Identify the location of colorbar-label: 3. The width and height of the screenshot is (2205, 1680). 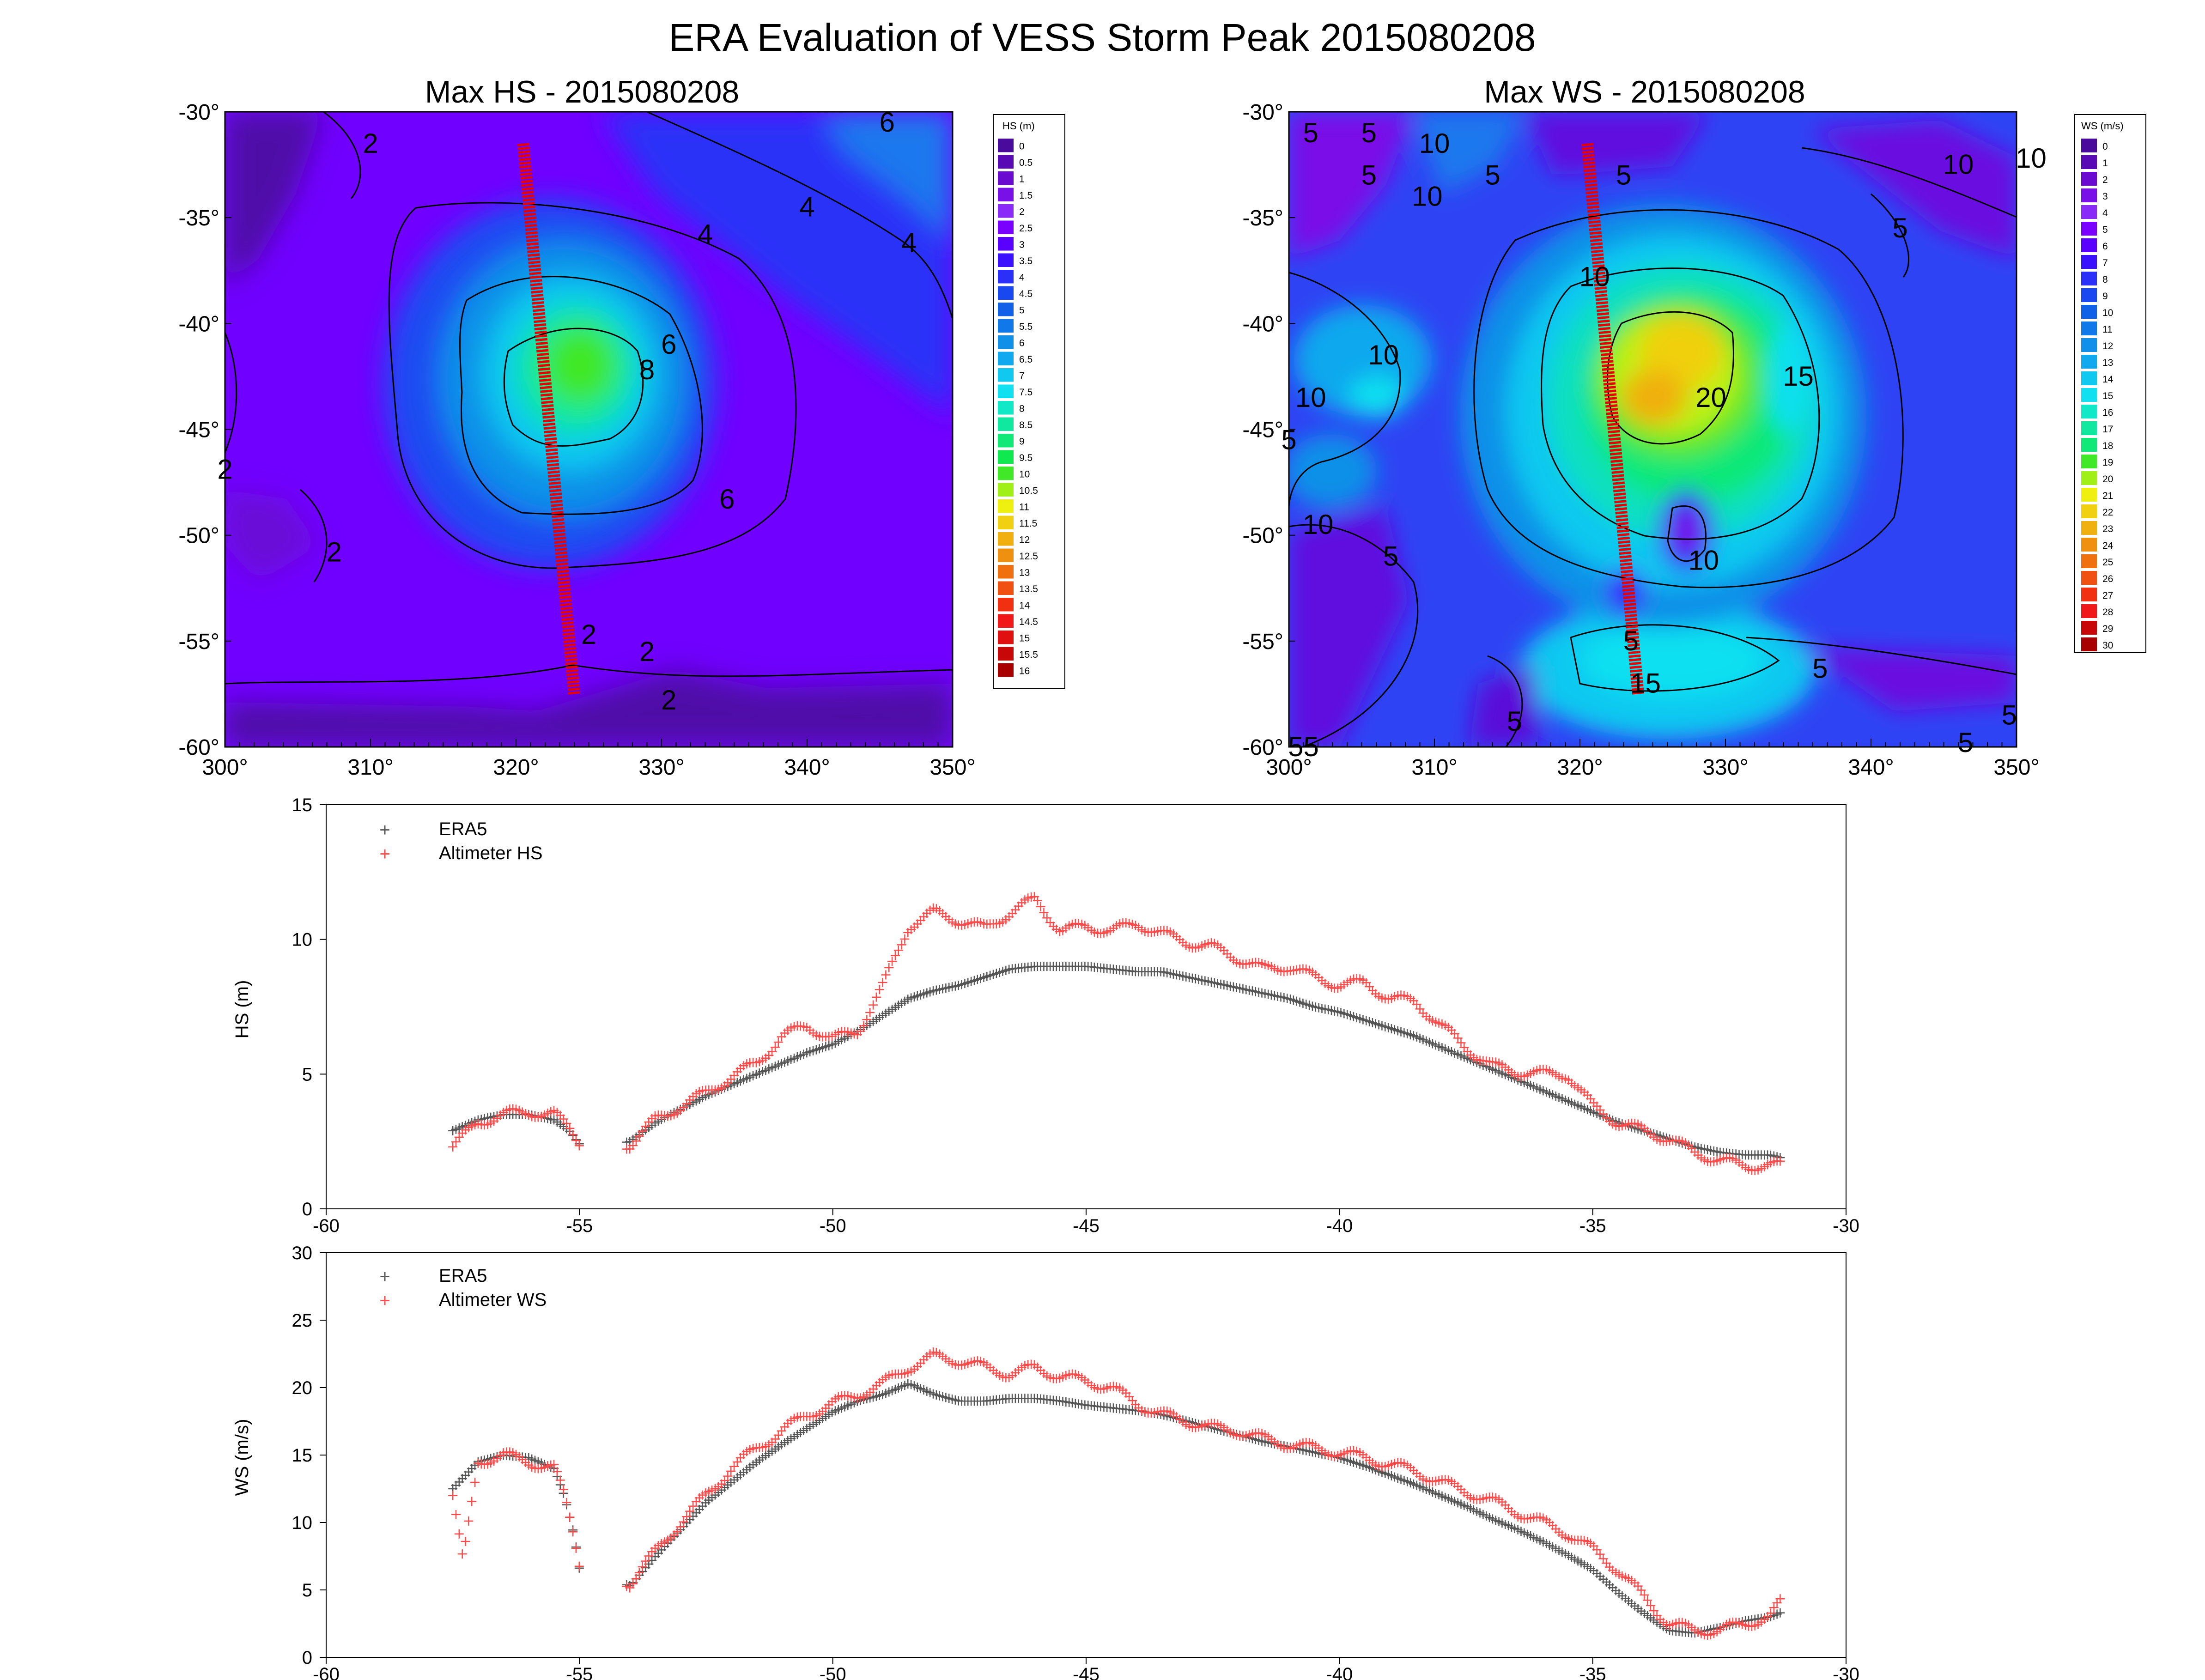
(2105, 196).